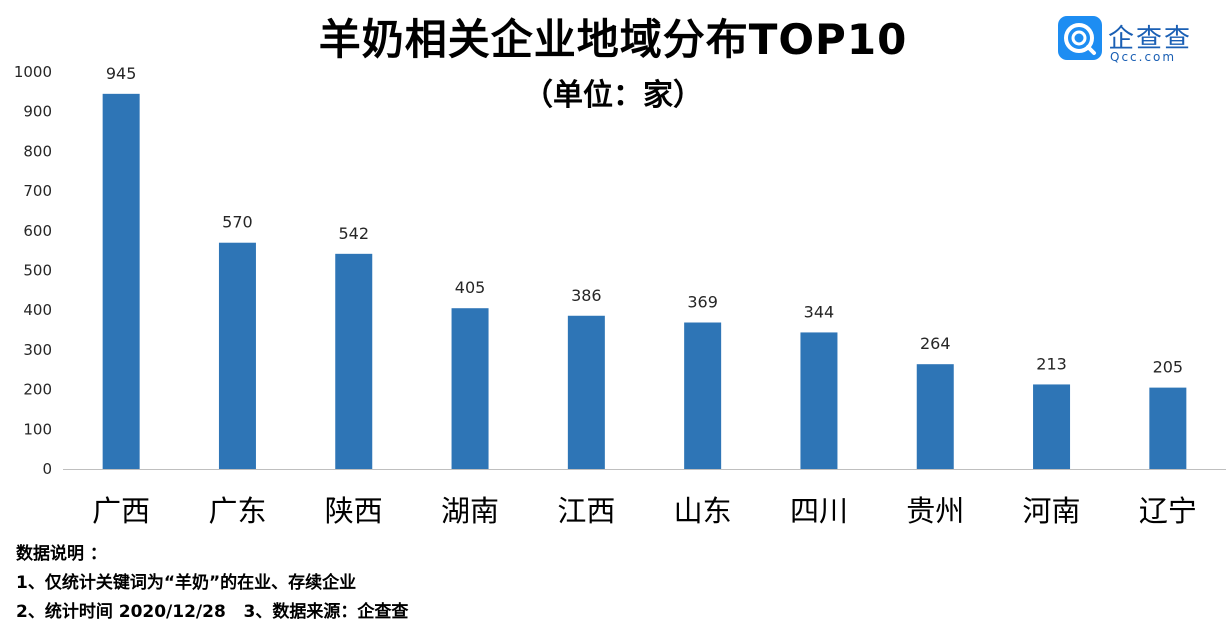 The height and width of the screenshot is (638, 1226). Describe the element at coordinates (1051, 363) in the screenshot. I see `bar-value-label: 213` at that location.